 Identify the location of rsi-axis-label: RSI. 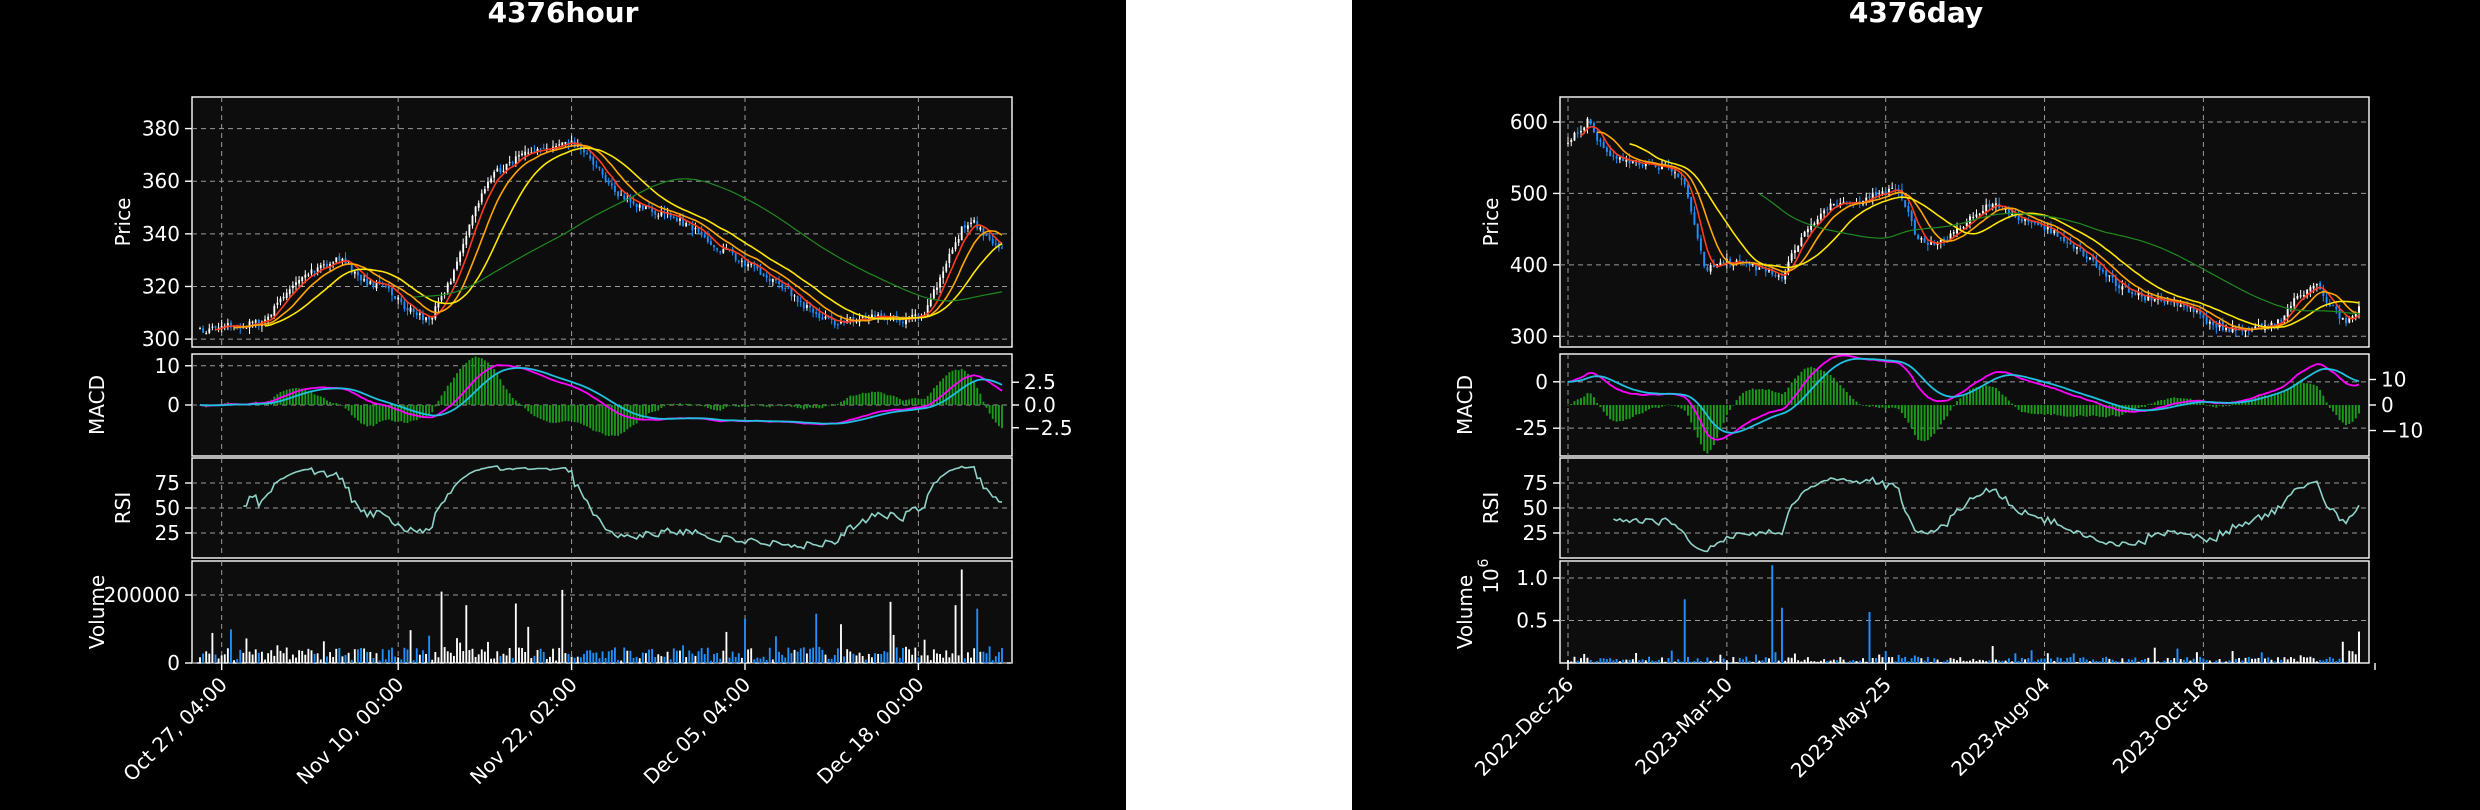
(1491, 508).